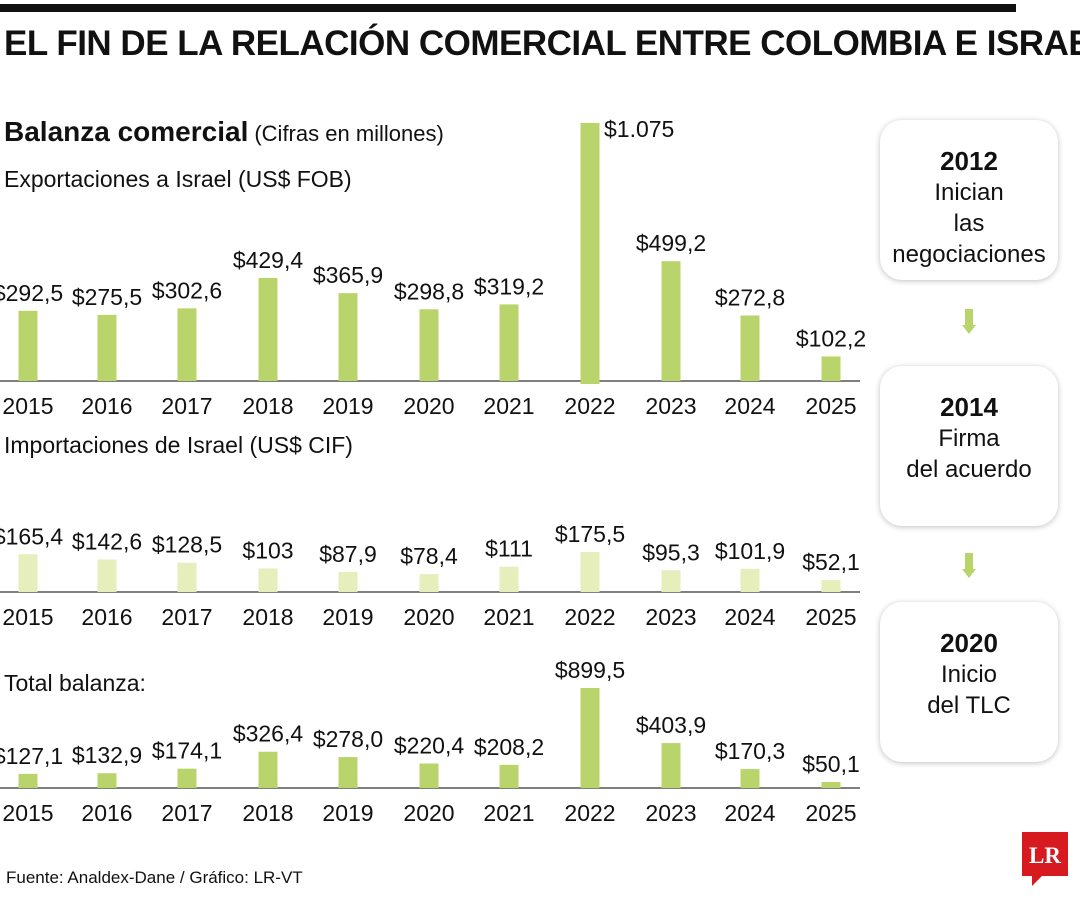 This screenshot has height=900, width=1080. What do you see at coordinates (969, 407) in the screenshot?
I see `timeline-year: 2014` at bounding box center [969, 407].